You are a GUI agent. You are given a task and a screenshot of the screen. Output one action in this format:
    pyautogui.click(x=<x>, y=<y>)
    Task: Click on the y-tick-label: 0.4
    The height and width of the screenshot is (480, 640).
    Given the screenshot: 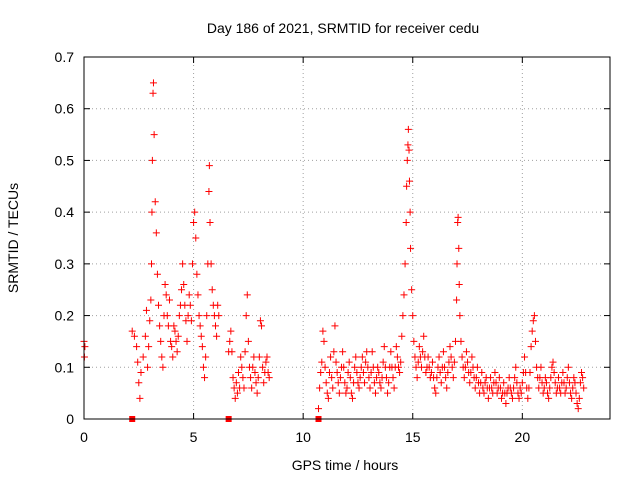 What is the action you would take?
    pyautogui.click(x=65, y=212)
    